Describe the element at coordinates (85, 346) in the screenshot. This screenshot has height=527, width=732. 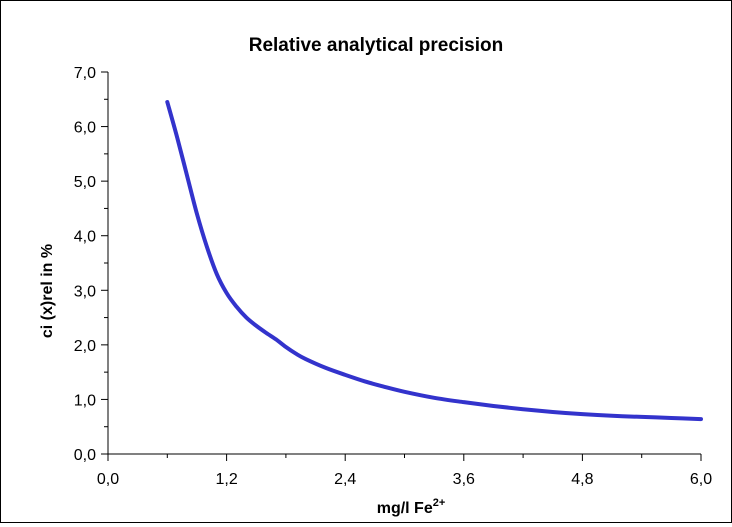
I see `y-tick-label: 2,0` at that location.